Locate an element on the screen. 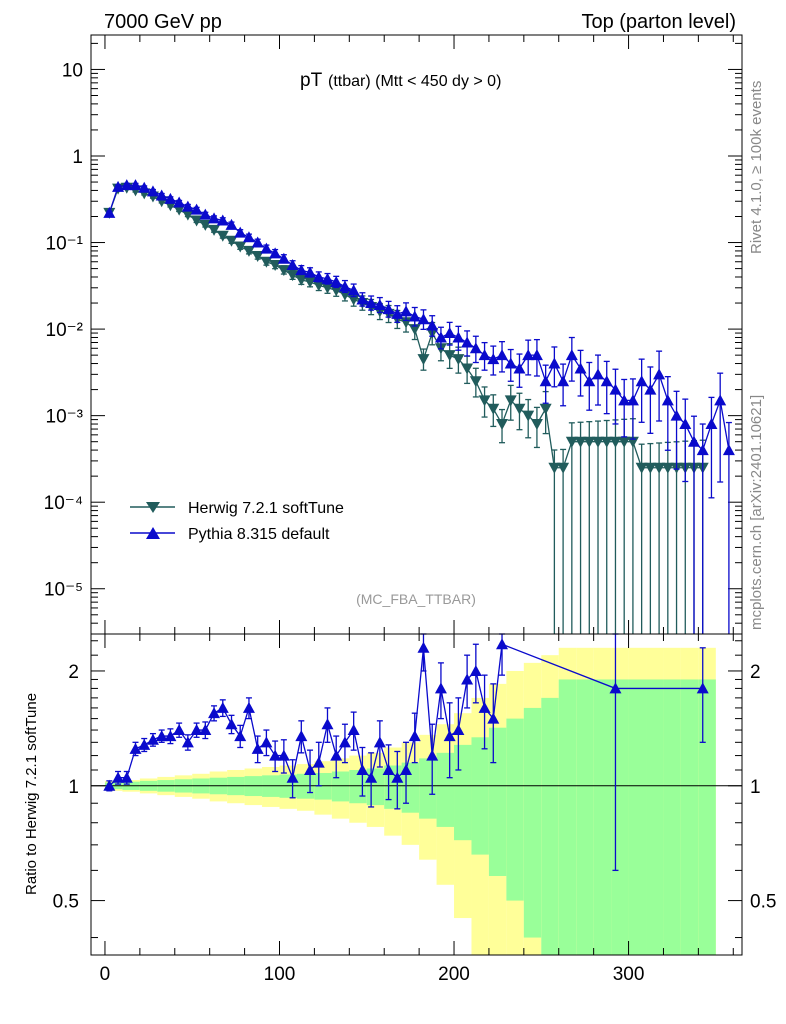 This screenshot has width=786, height=1024. main-y-tick-label: 10⁻¹ is located at coordinates (65, 244).